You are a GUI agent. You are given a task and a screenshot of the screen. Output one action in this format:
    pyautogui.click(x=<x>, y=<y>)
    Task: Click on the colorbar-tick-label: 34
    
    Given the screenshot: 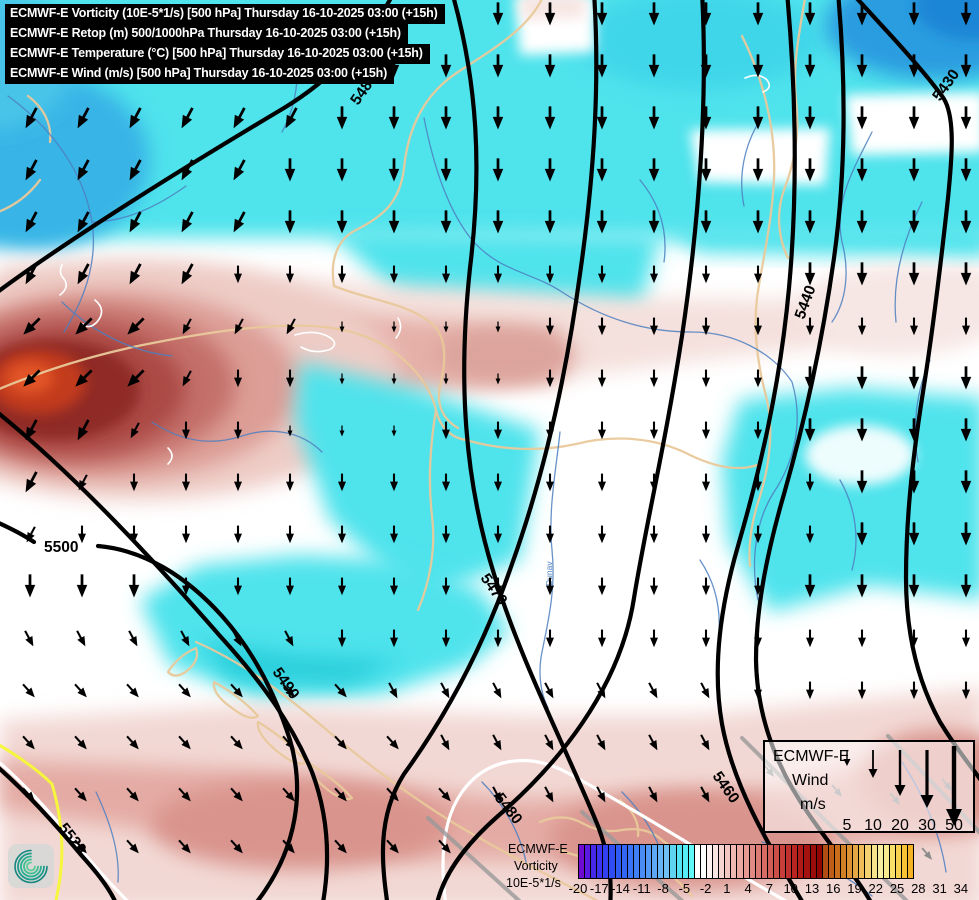 What is the action you would take?
    pyautogui.click(x=961, y=888)
    